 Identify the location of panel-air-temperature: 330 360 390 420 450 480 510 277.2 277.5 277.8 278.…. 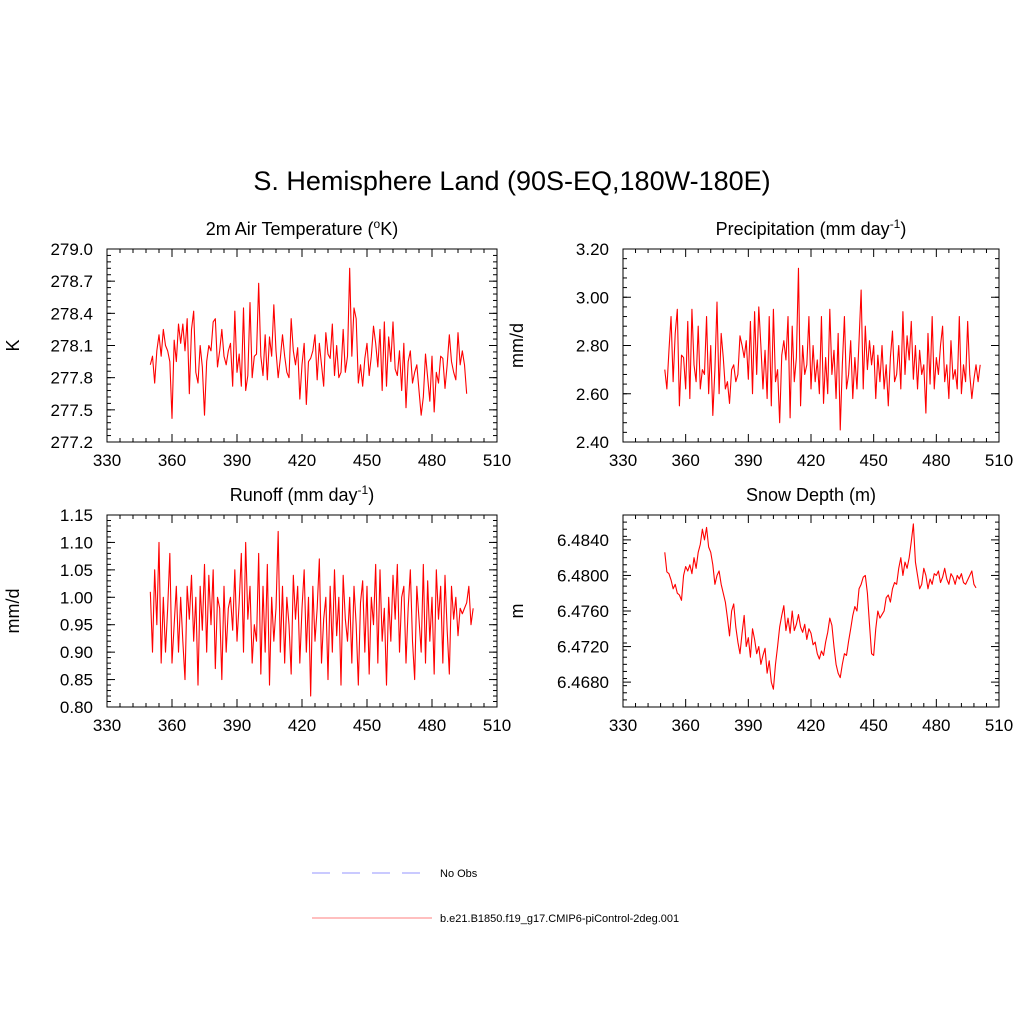
(257, 343).